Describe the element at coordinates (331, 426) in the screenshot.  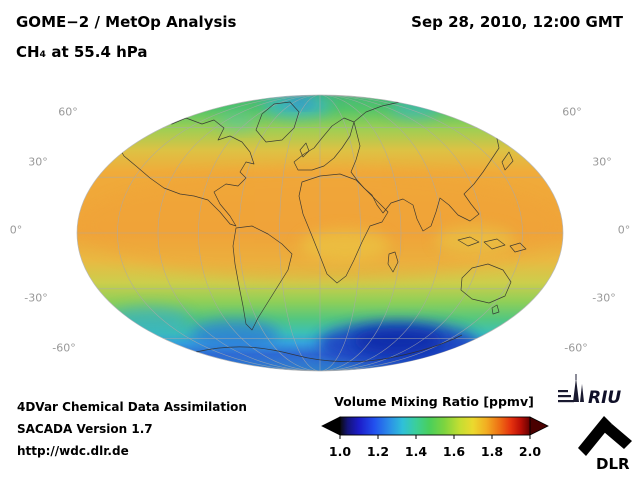
I see `colorbar-arrow-low` at that location.